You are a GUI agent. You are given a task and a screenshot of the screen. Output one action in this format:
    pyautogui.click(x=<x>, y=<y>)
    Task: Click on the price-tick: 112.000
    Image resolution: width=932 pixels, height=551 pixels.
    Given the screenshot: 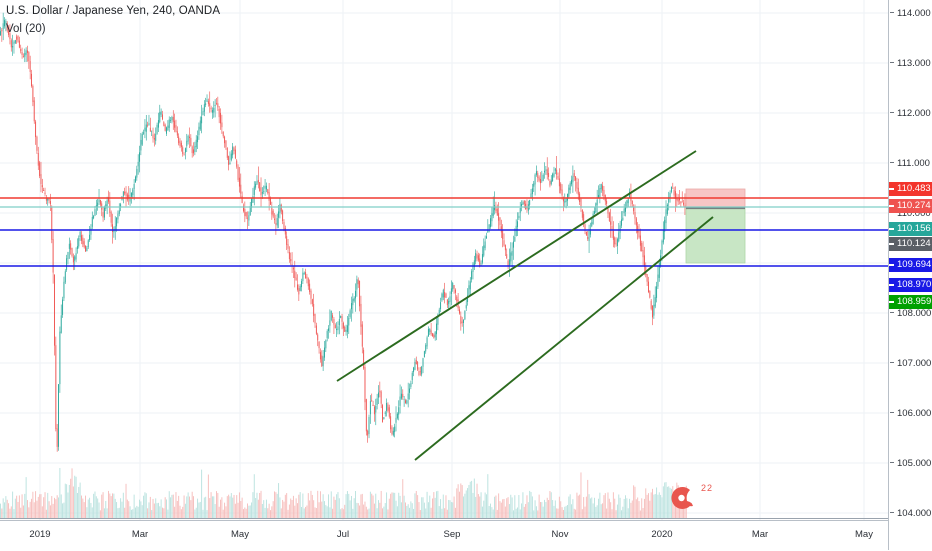 What is the action you would take?
    pyautogui.click(x=910, y=113)
    